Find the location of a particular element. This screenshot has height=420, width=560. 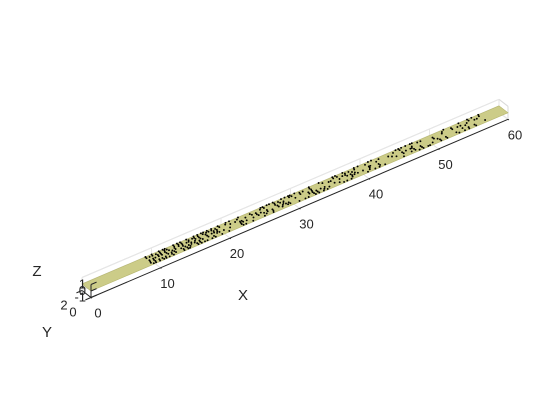

x-axis-label: X is located at coordinates (243, 295).